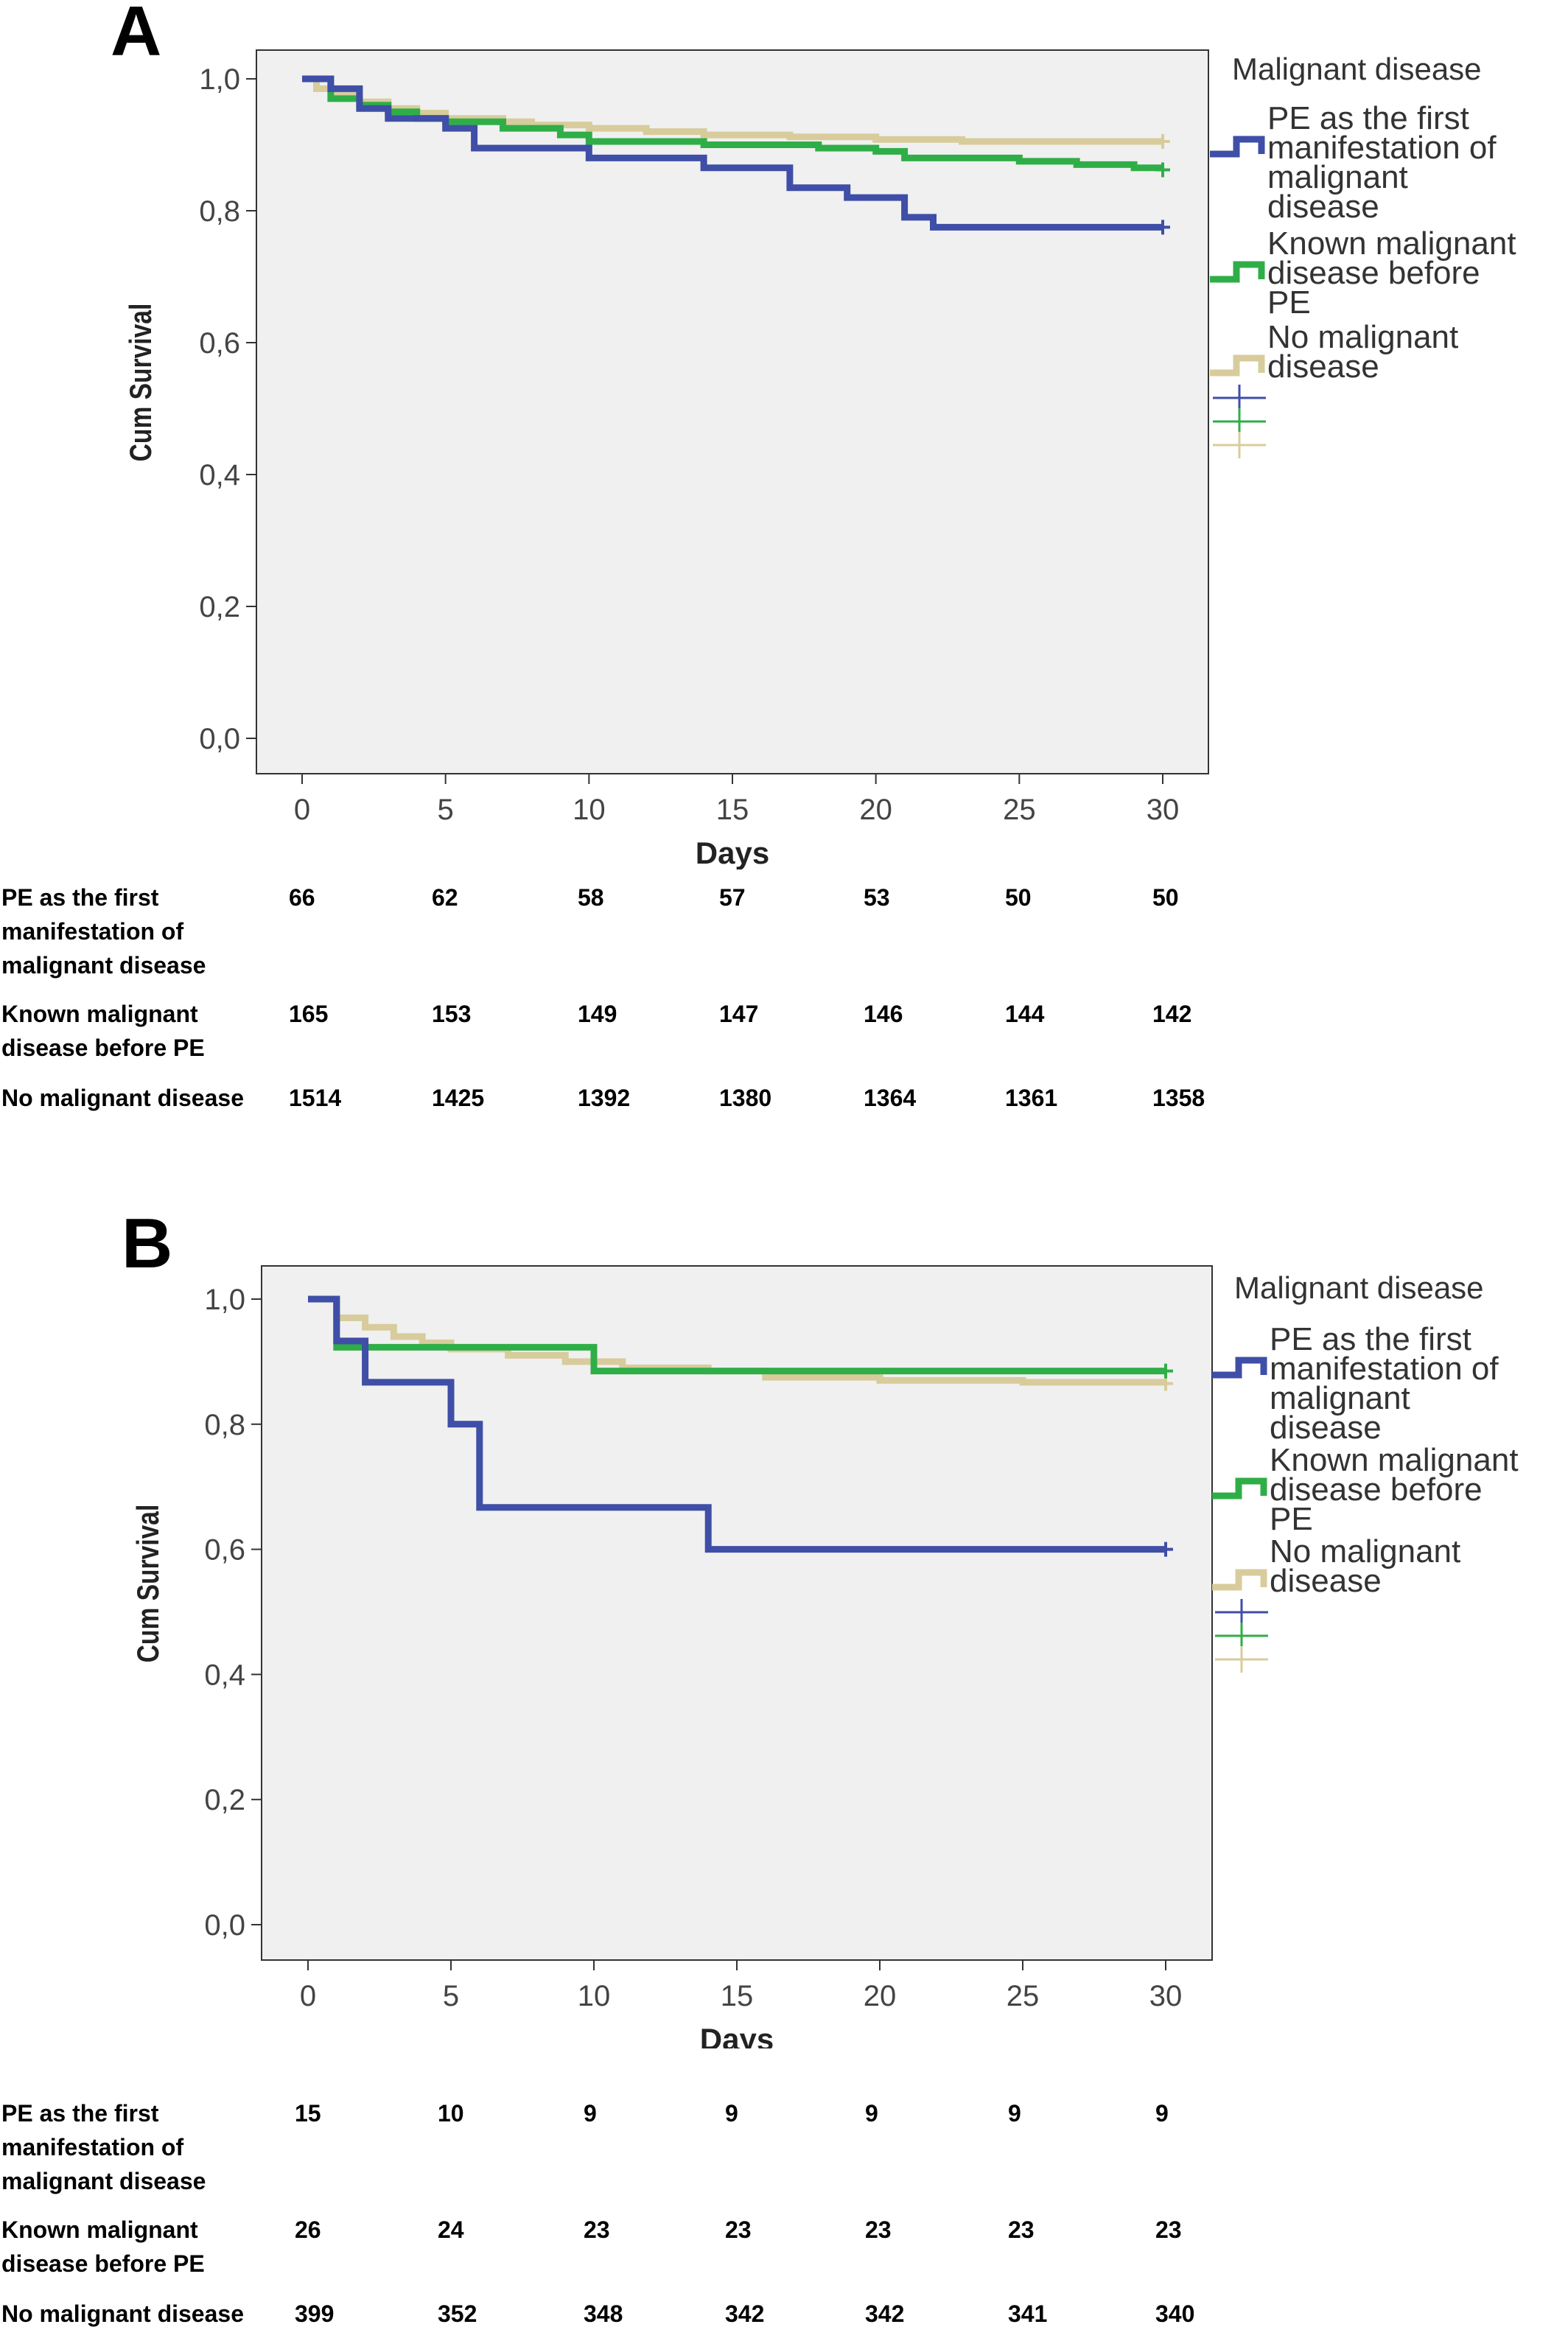 Image resolution: width=1568 pixels, height=2341 pixels. What do you see at coordinates (315, 2313) in the screenshot?
I see `risk-count: 399` at bounding box center [315, 2313].